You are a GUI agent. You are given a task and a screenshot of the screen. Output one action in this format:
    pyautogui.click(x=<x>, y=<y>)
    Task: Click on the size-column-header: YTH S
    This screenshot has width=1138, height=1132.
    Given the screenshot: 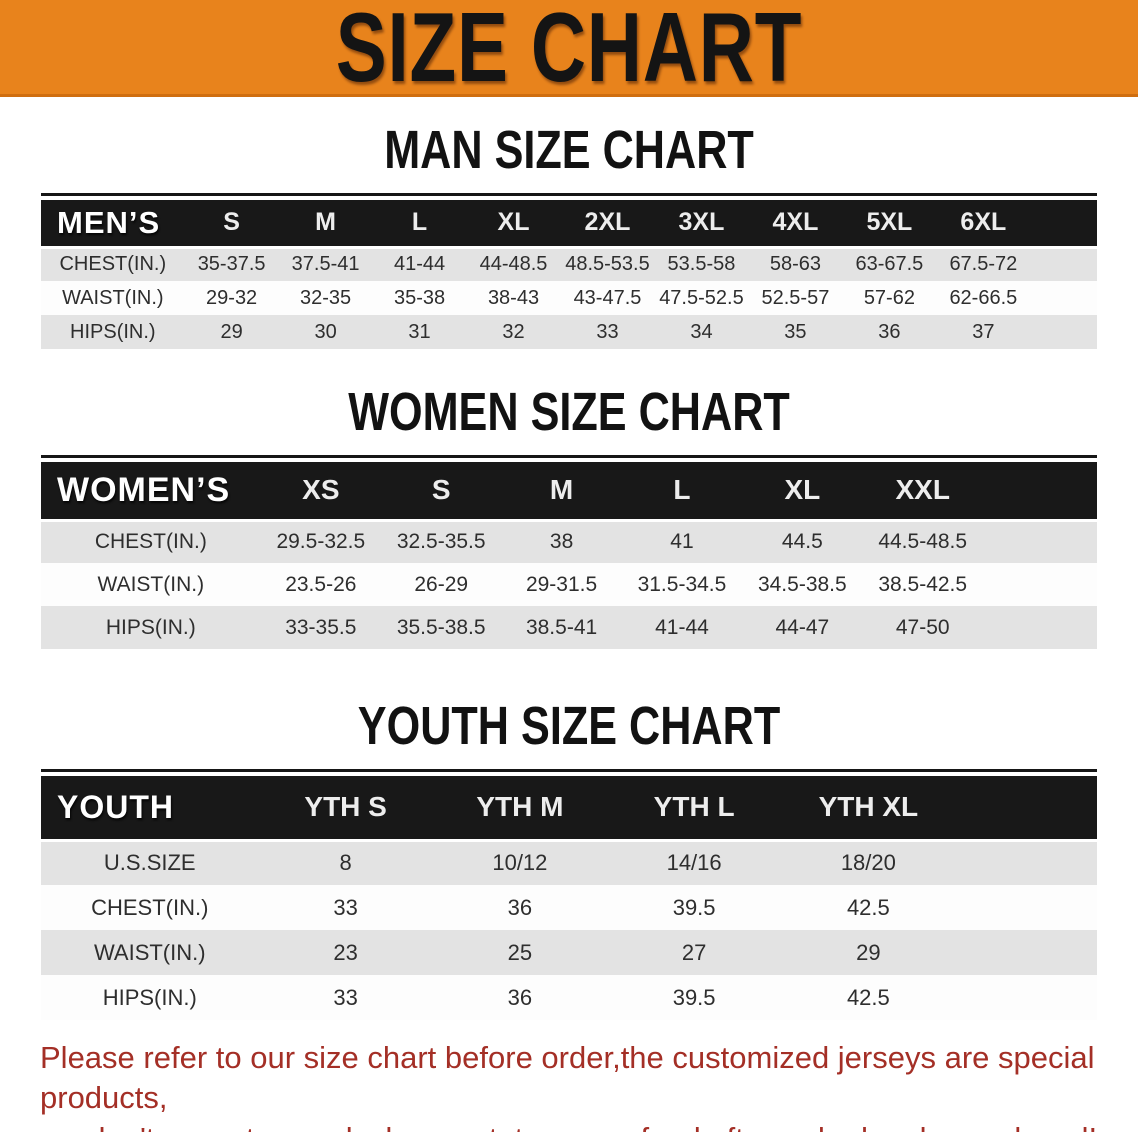 What is the action you would take?
    pyautogui.click(x=345, y=809)
    